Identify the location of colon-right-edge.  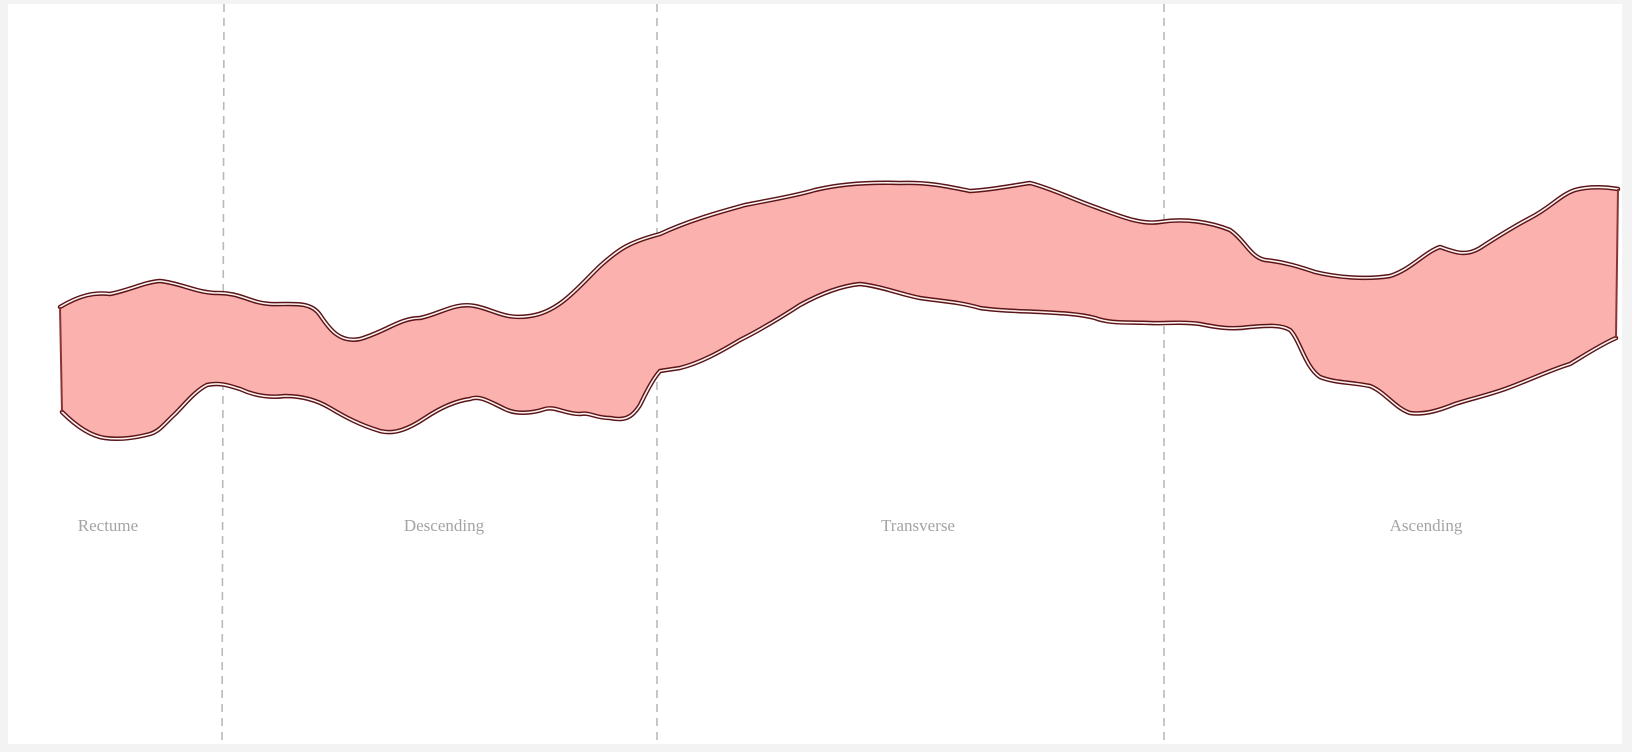
(1617, 263).